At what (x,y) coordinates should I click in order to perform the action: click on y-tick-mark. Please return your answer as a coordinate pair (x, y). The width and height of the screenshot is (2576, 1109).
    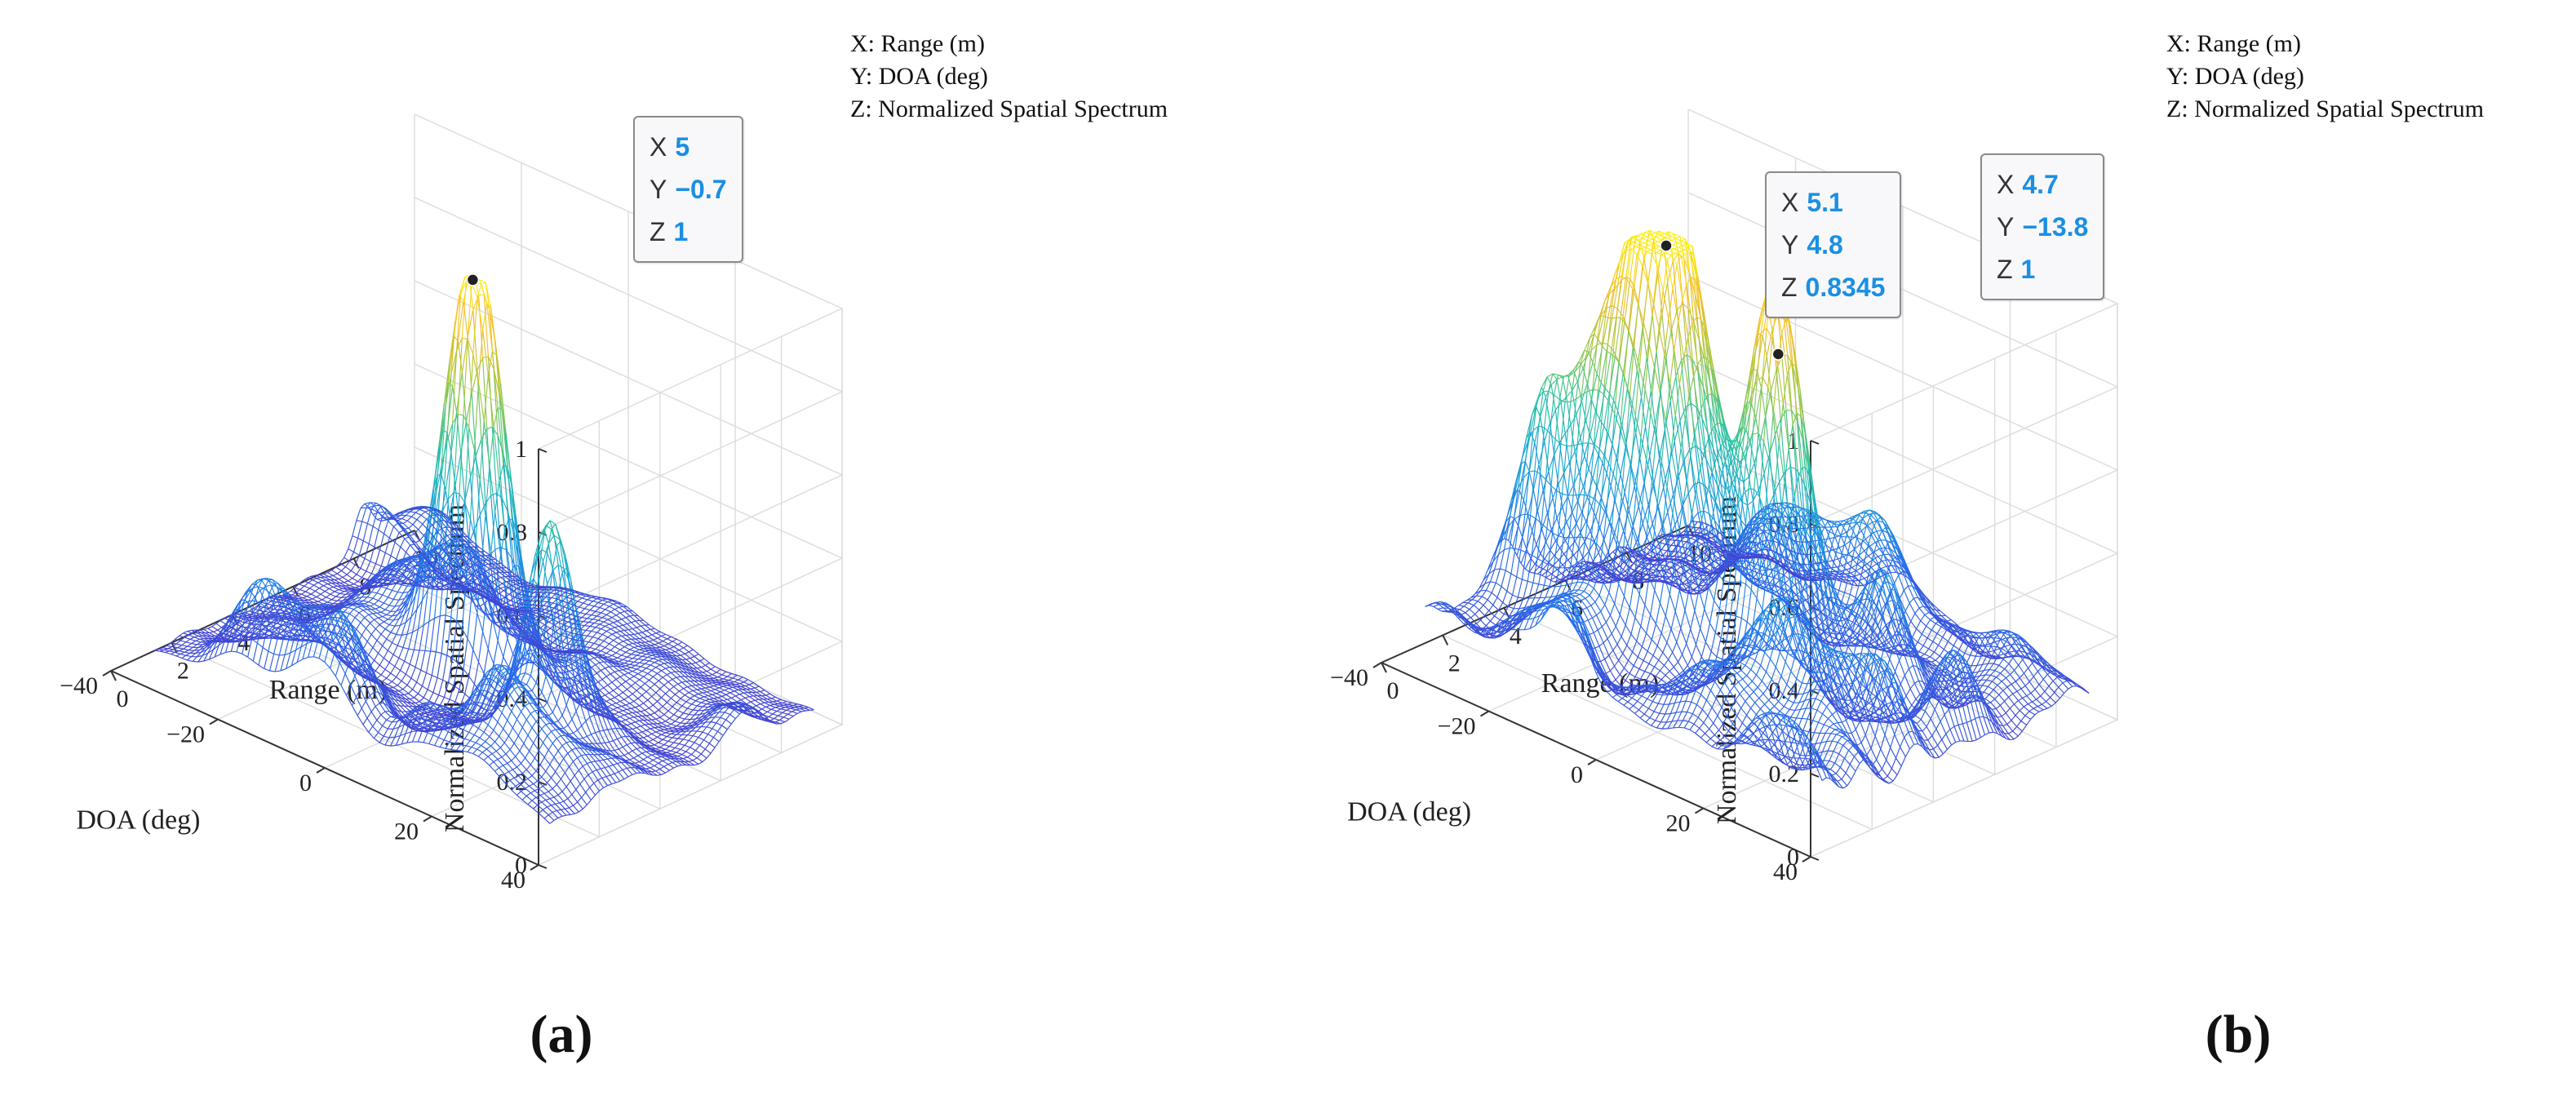
    Looking at the image, I should click on (534, 868).